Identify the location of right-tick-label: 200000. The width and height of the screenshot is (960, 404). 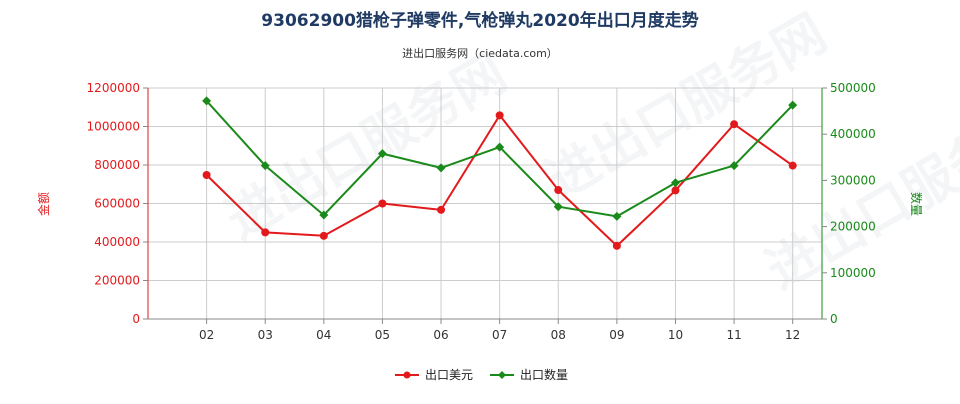
(853, 227).